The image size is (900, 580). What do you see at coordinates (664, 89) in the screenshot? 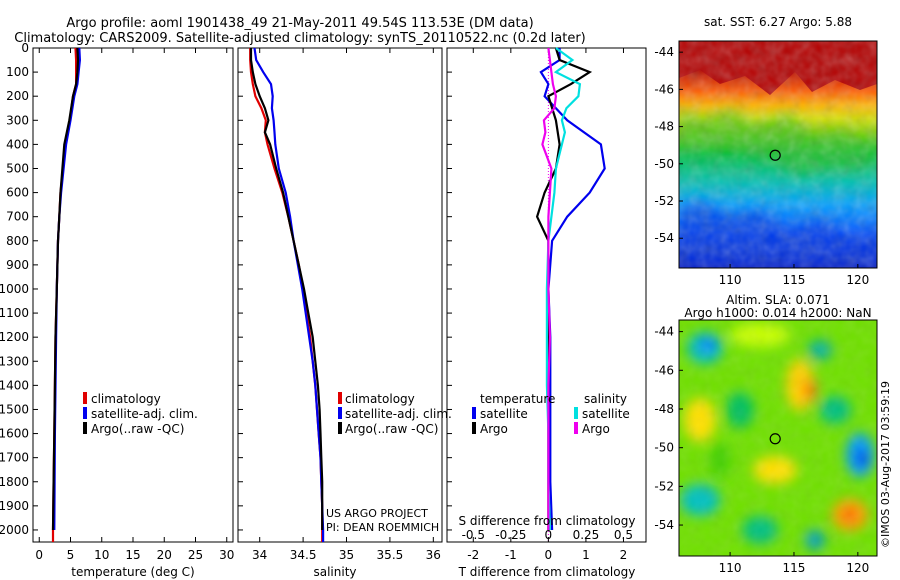
I see `sst-lat-tick-label-1: -46` at bounding box center [664, 89].